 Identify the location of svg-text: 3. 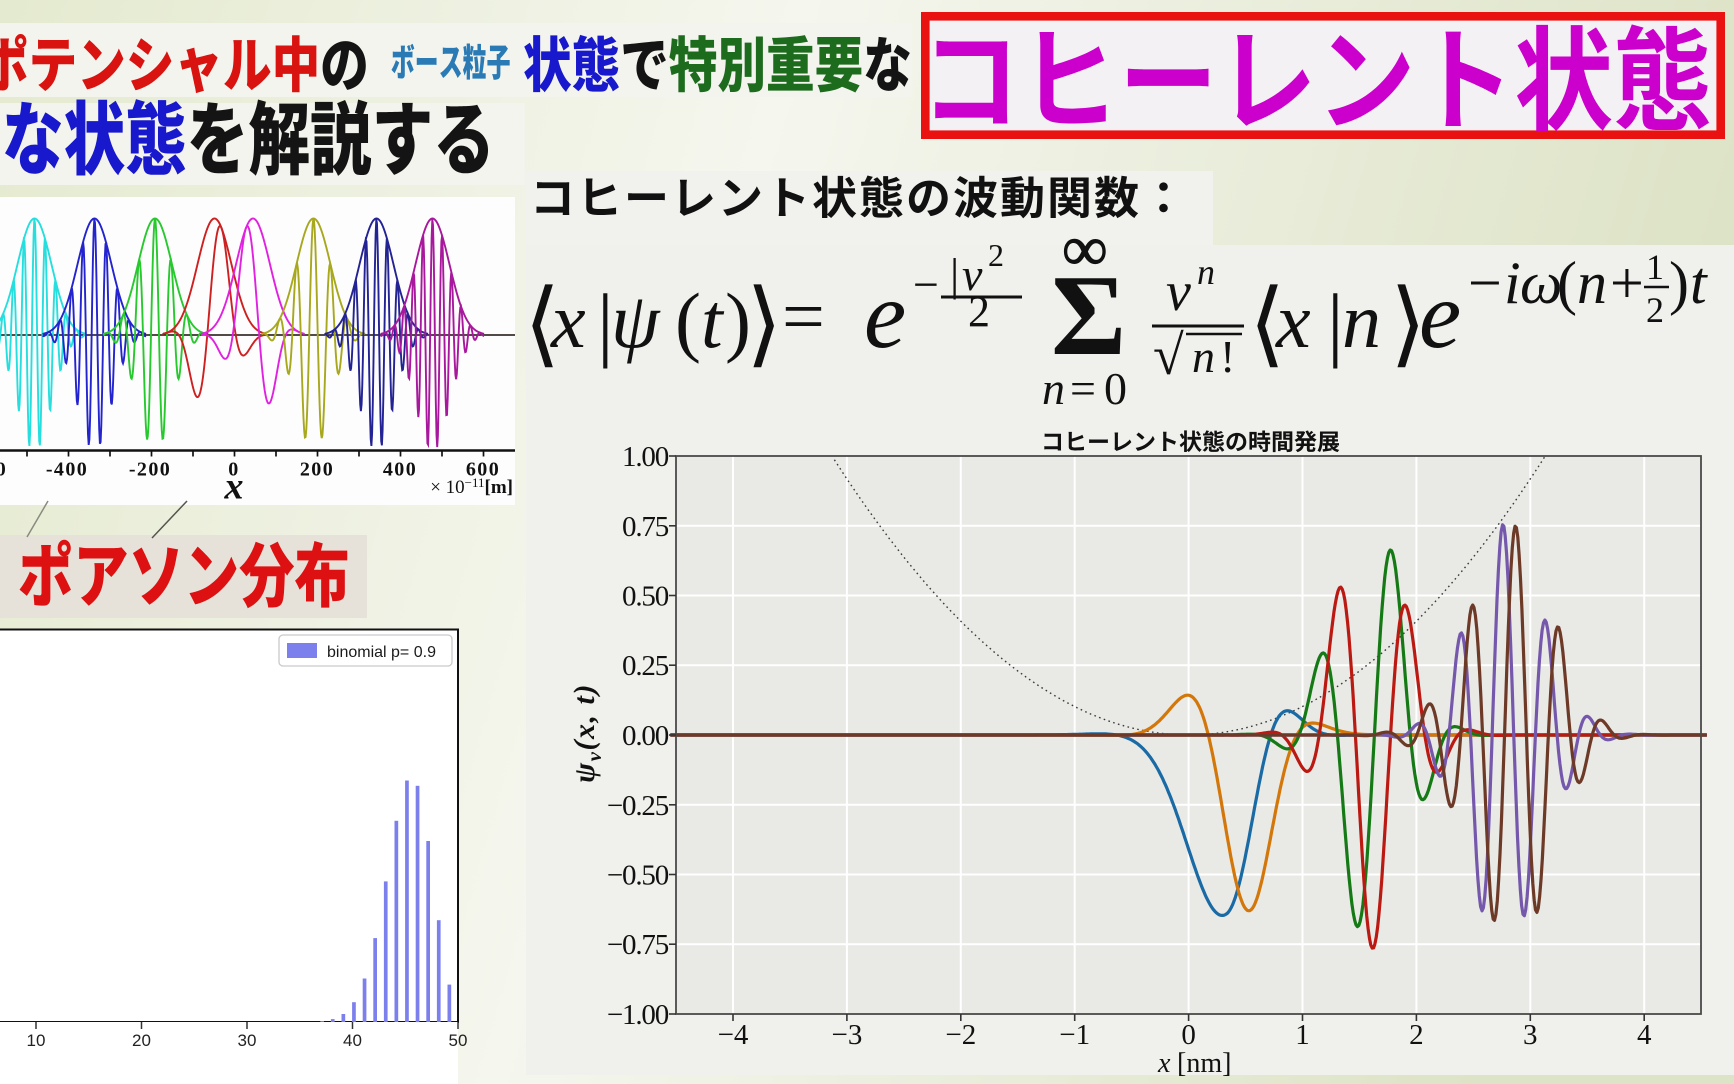
(1530, 1035).